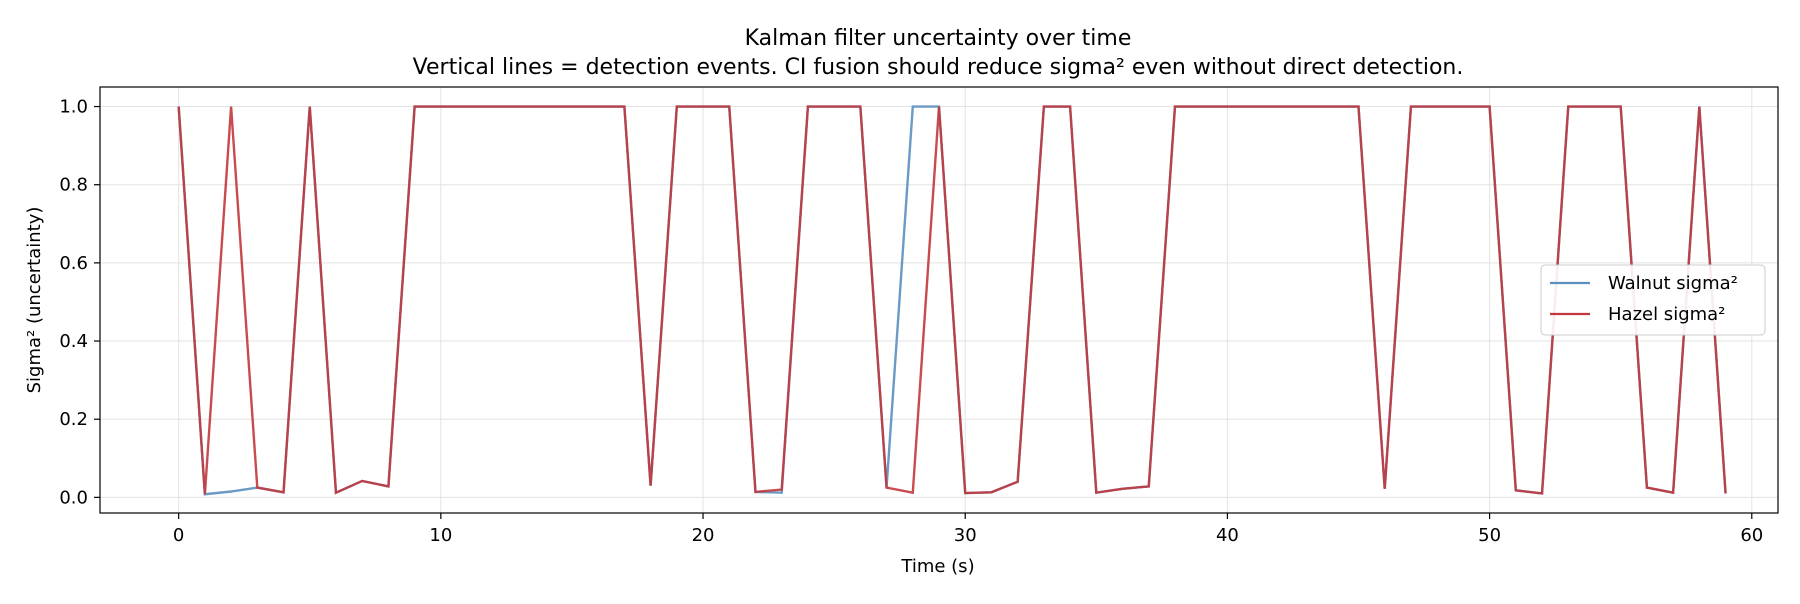 The image size is (1800, 604). I want to click on legend-label-walnut: Walnut sigma², so click(1673, 283).